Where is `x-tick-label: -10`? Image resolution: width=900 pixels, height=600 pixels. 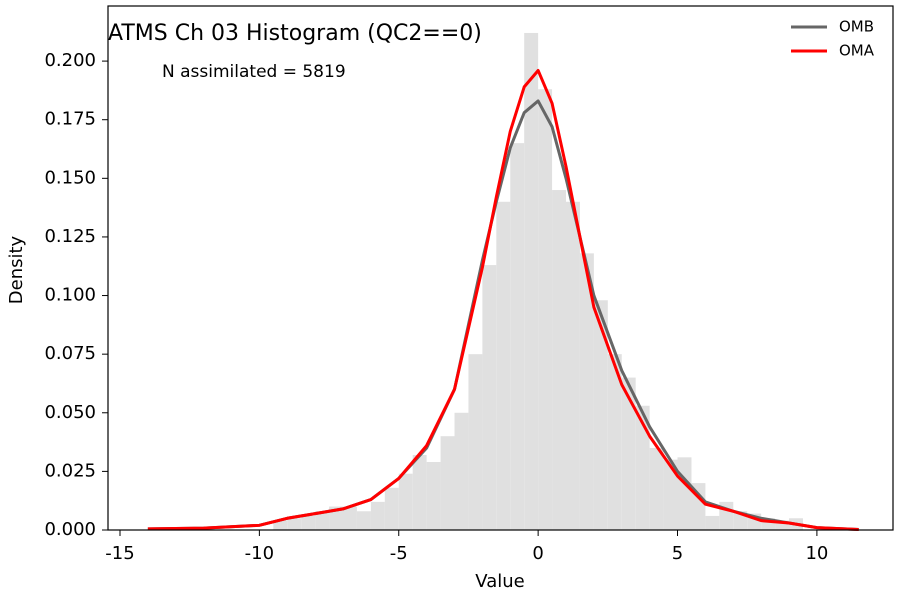 x-tick-label: -10 is located at coordinates (259, 553).